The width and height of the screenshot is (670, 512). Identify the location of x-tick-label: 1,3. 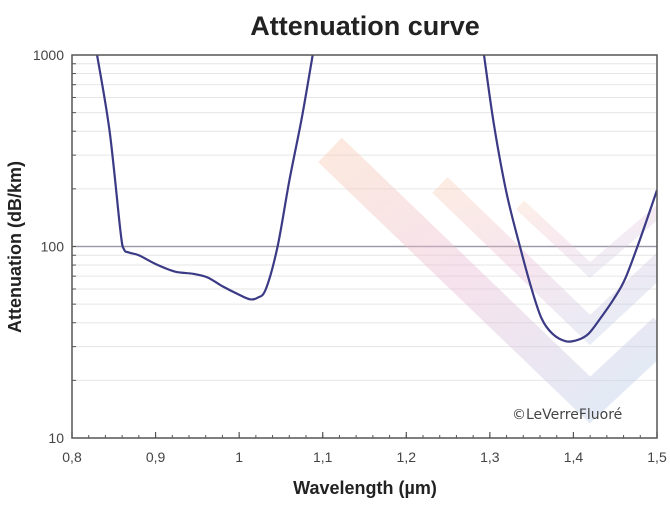
(490, 457).